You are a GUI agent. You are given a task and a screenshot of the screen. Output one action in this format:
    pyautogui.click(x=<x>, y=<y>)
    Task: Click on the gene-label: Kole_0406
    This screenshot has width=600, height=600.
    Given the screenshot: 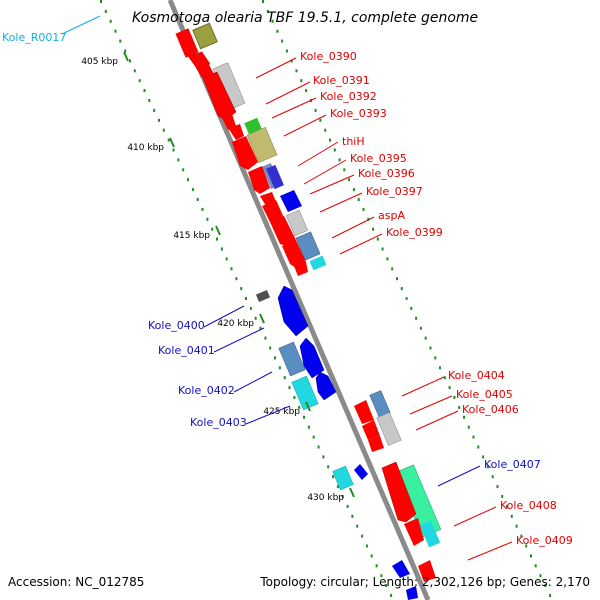 What is the action you would take?
    pyautogui.click(x=490, y=409)
    